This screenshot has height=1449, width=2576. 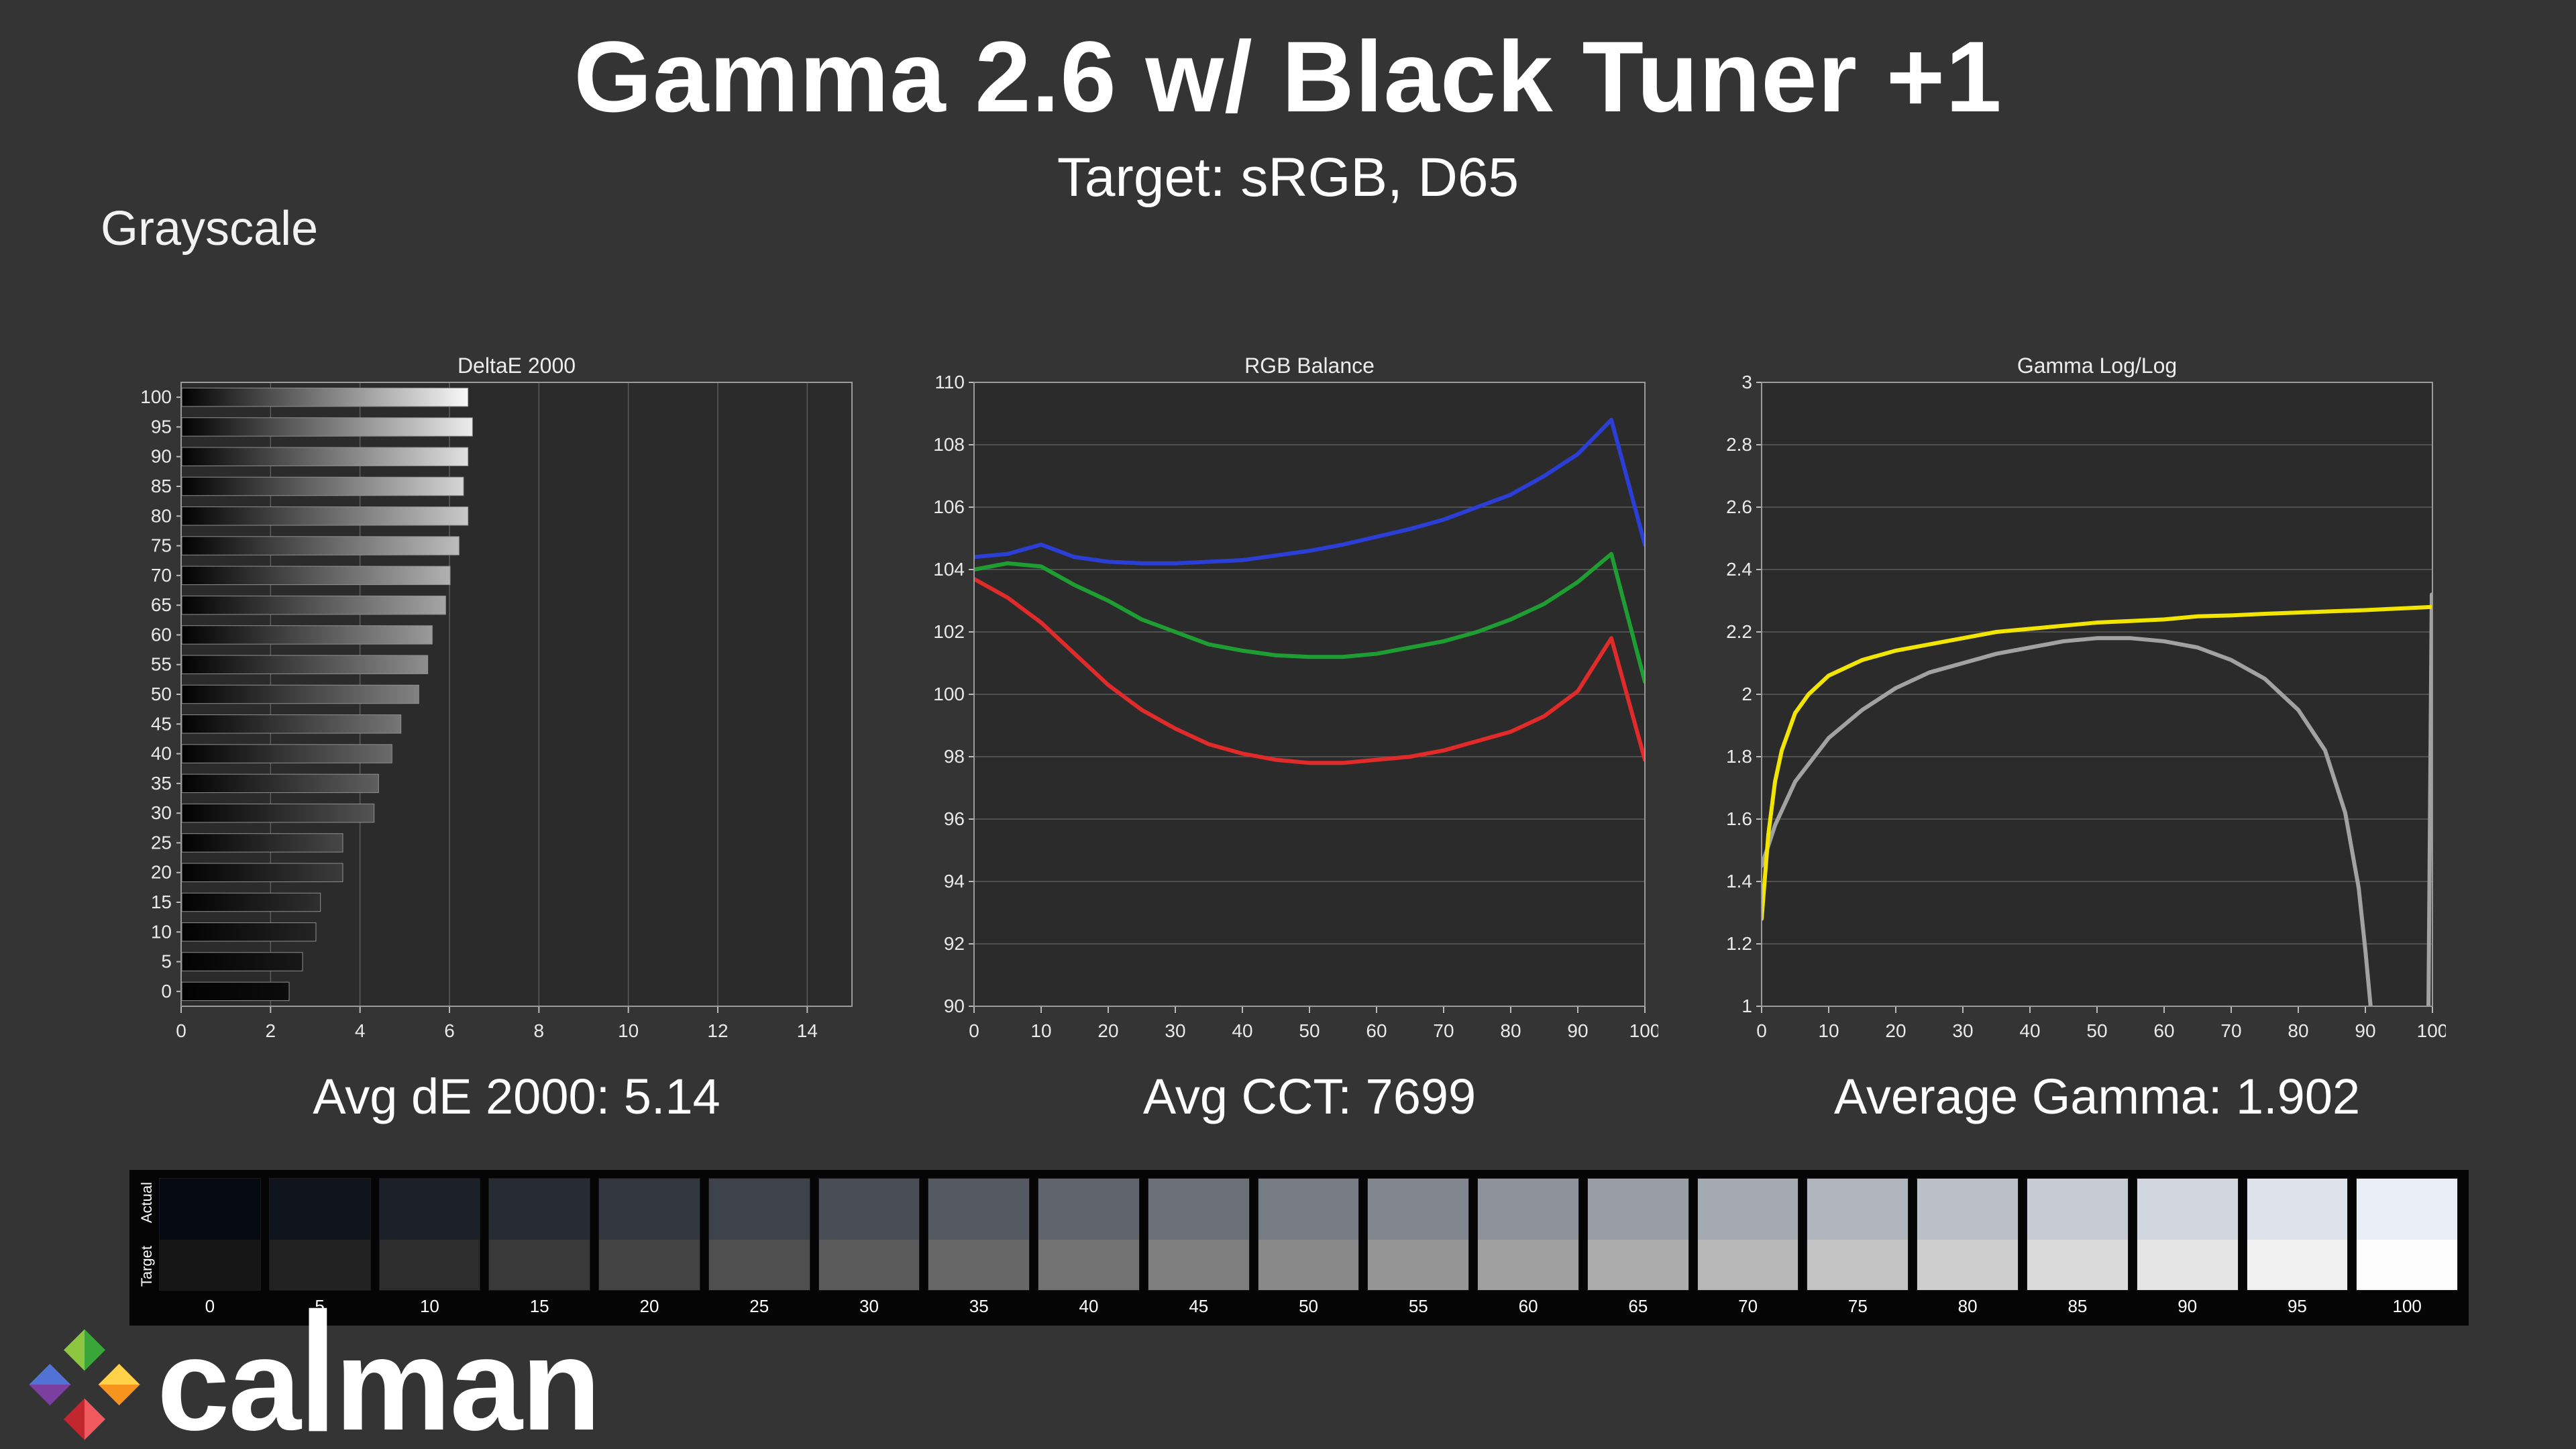 I want to click on svg-text: 1.6, so click(x=1739, y=818).